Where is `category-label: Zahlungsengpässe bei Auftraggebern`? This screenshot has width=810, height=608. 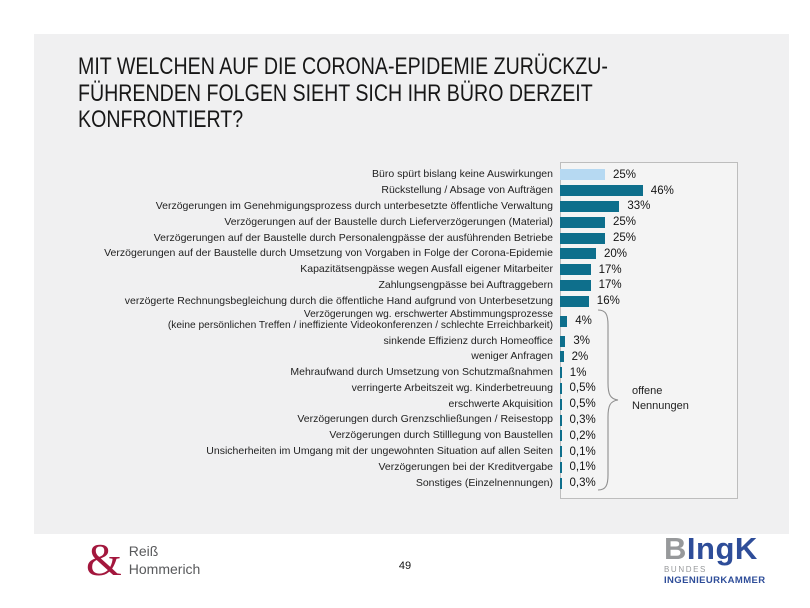
category-label: Zahlungsengpässe bei Auftraggebern is located at coordinates (465, 284).